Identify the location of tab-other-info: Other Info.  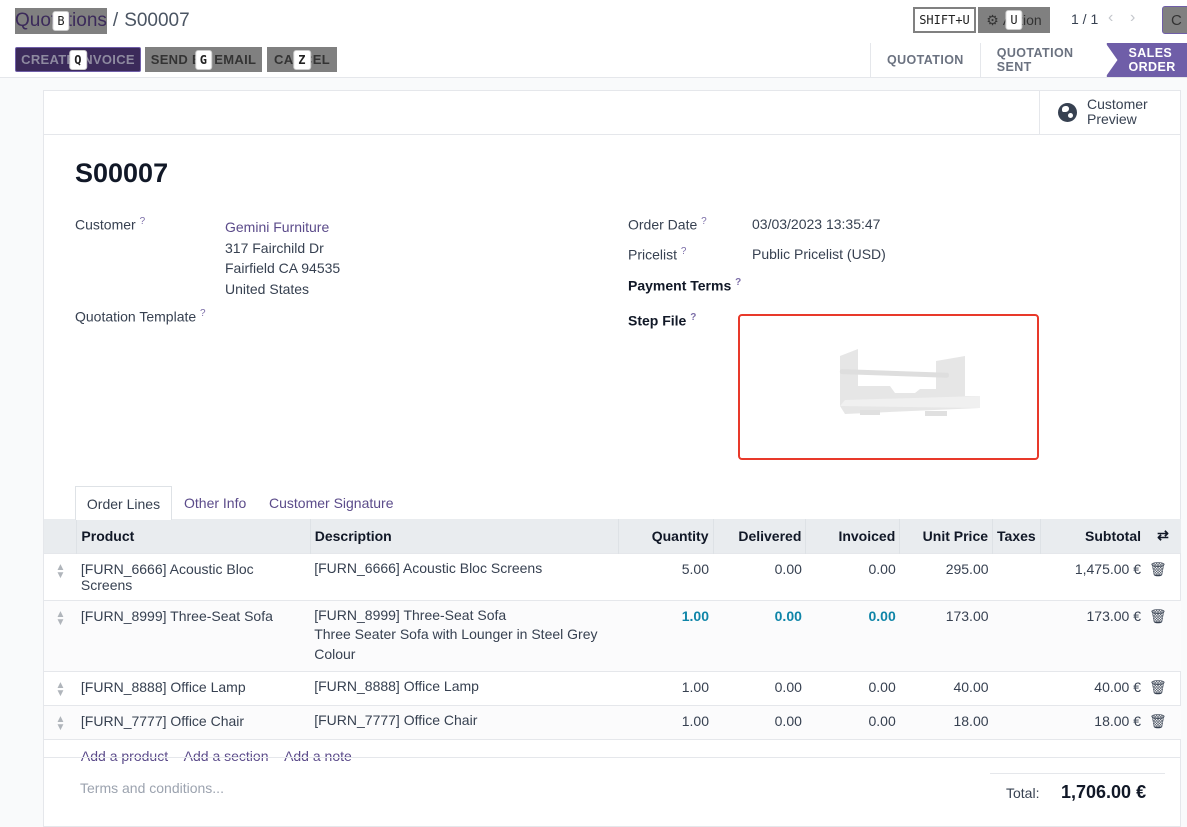
(215, 503).